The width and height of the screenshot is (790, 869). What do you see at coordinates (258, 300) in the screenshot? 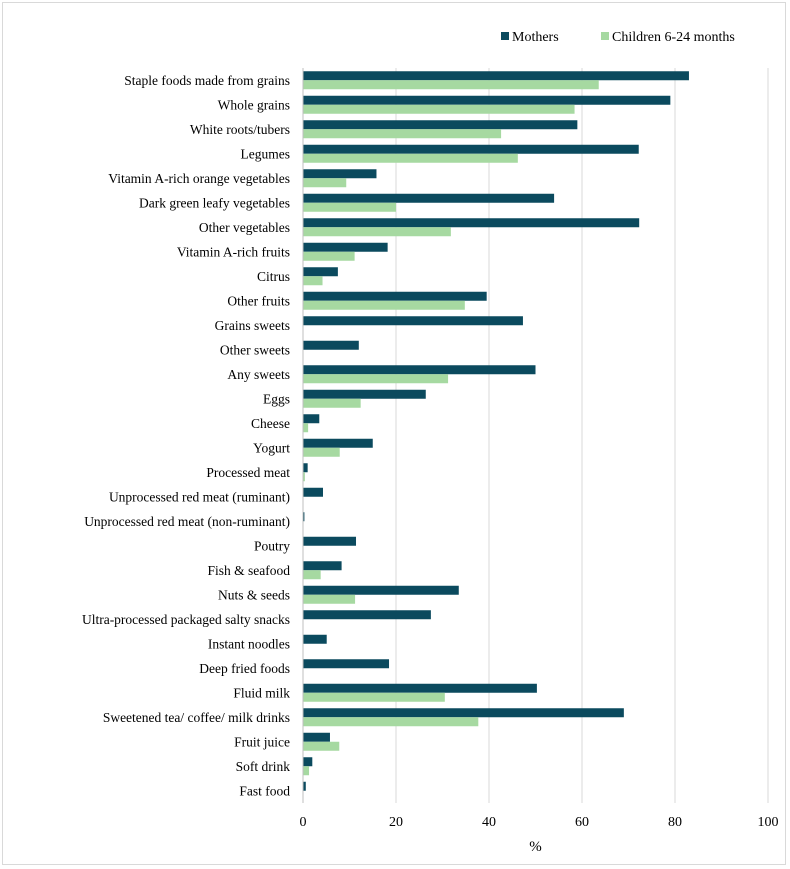
I see `category-label-other-fruits: Other fruits` at bounding box center [258, 300].